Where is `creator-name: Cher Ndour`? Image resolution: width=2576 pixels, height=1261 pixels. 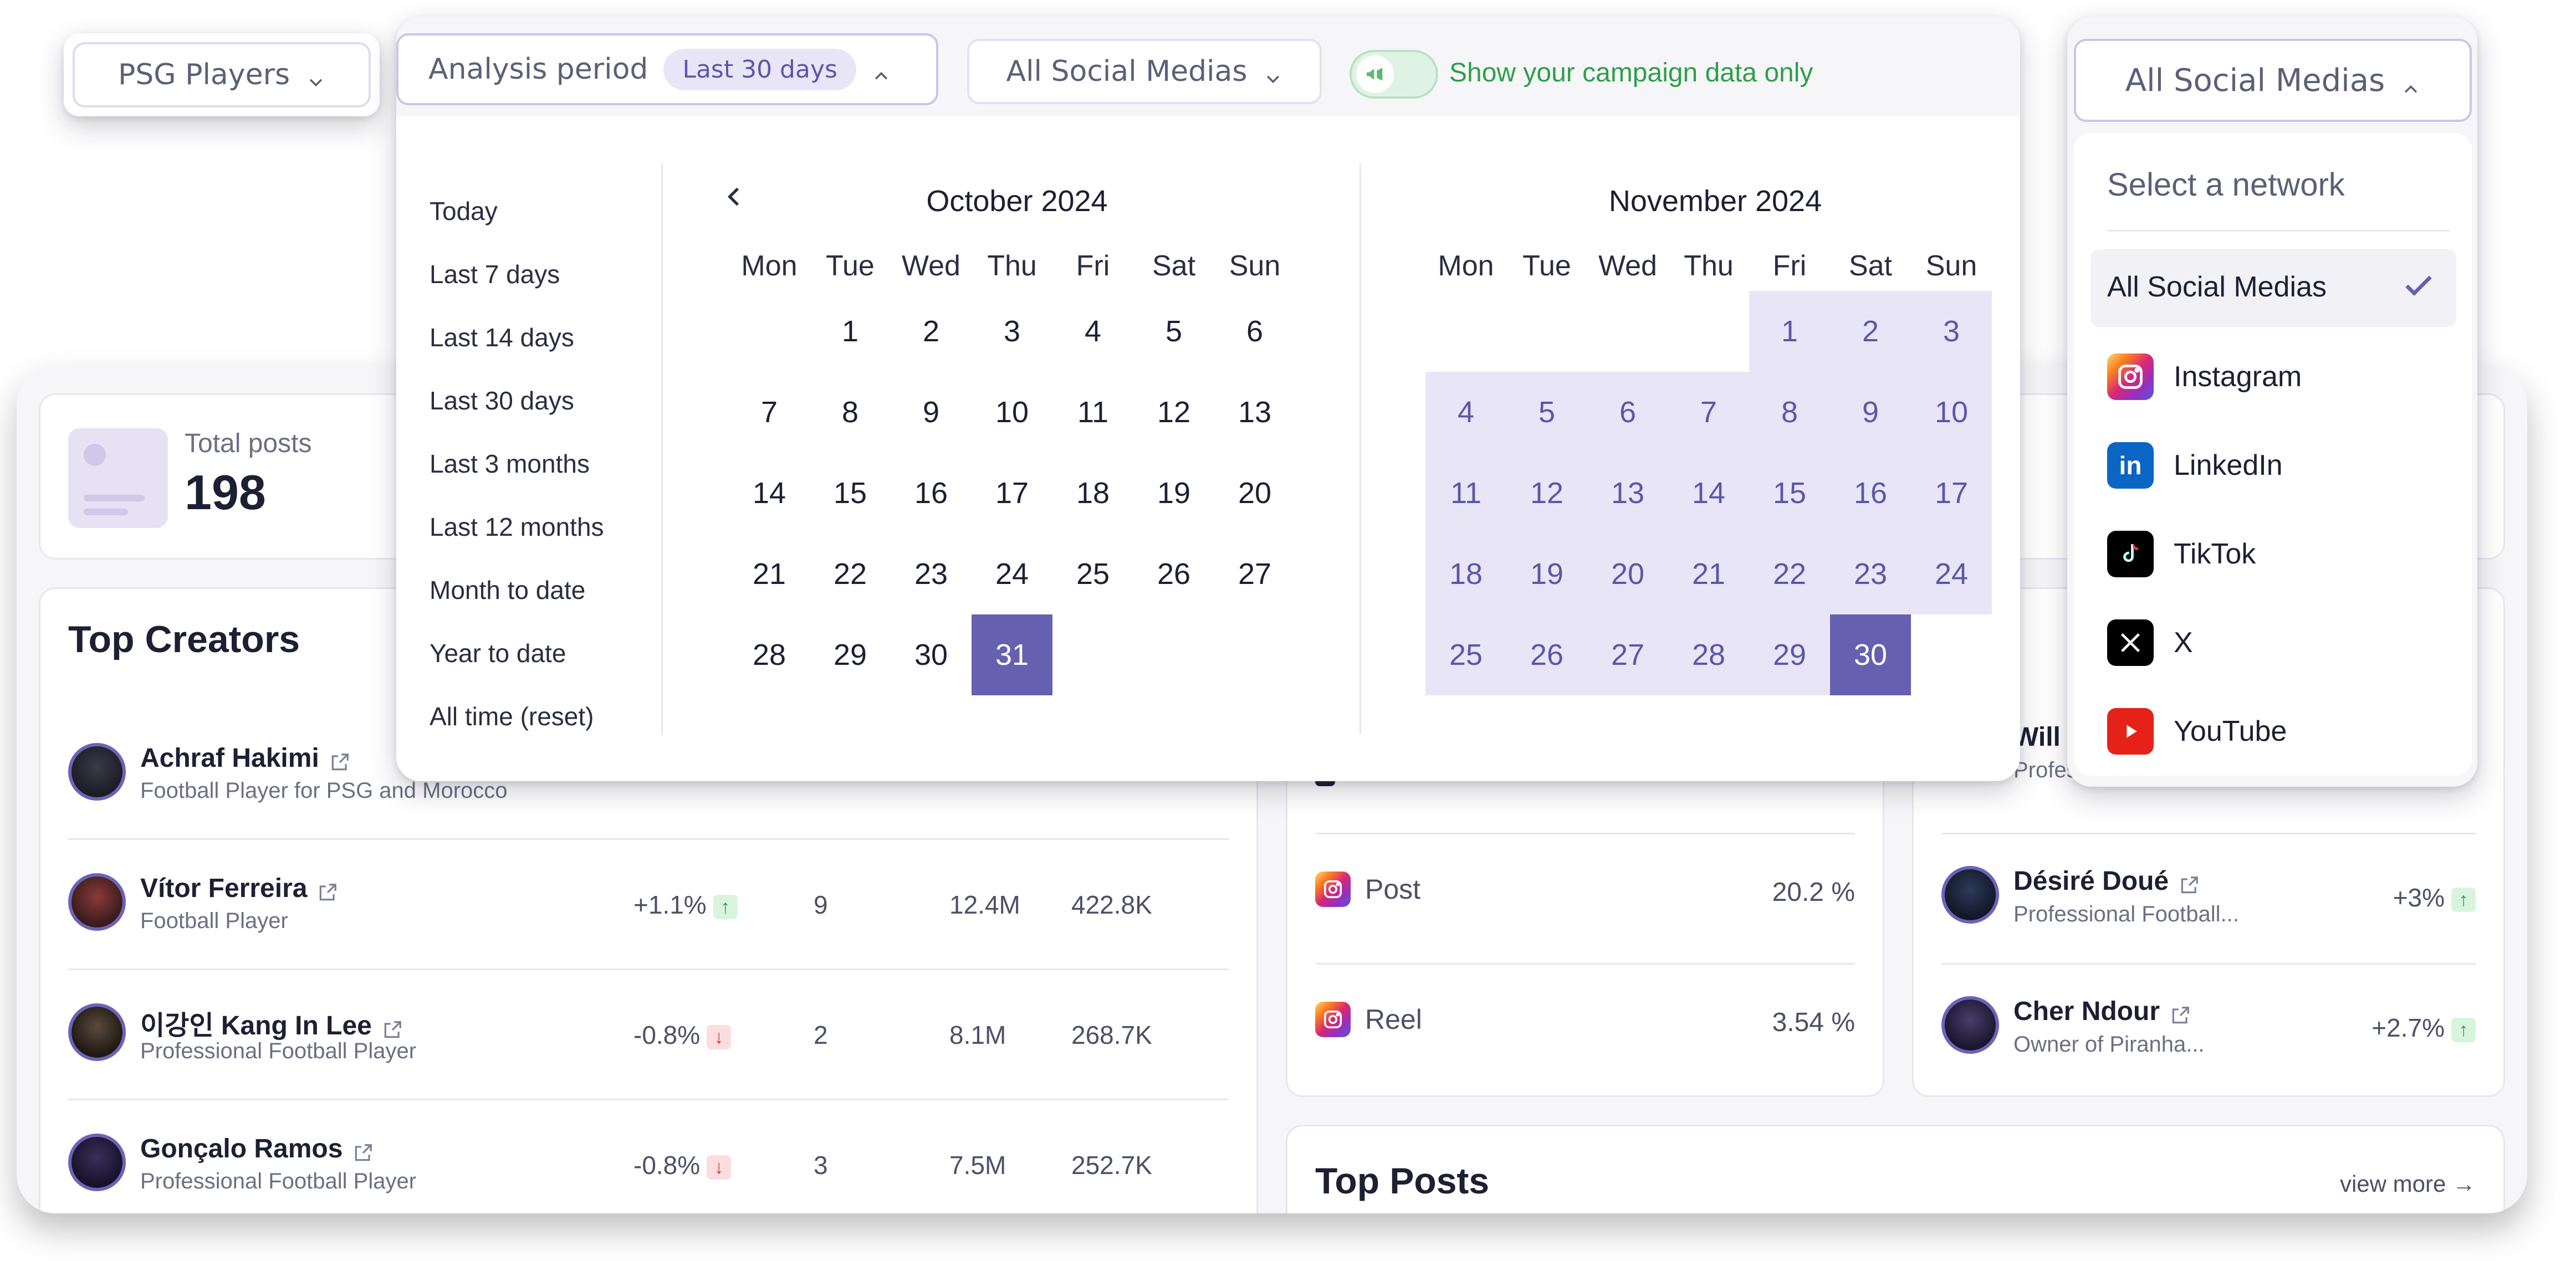
creator-name: Cher Ndour is located at coordinates (2102, 1011).